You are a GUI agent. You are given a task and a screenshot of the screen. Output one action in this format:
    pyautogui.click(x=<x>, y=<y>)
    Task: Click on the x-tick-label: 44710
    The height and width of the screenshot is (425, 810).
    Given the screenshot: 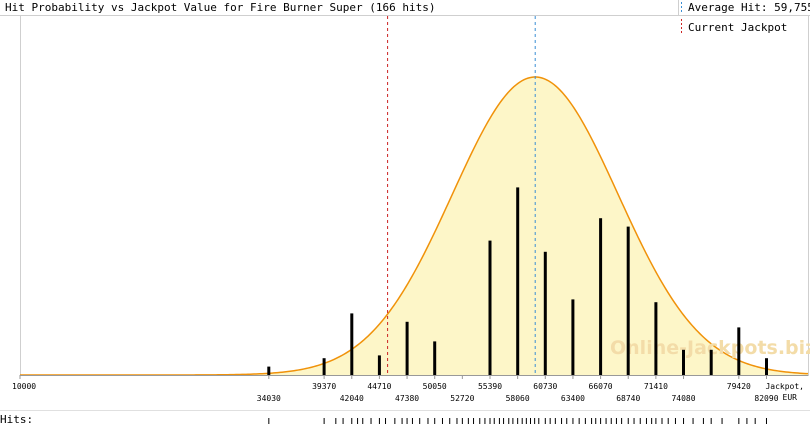 What is the action you would take?
    pyautogui.click(x=379, y=386)
    